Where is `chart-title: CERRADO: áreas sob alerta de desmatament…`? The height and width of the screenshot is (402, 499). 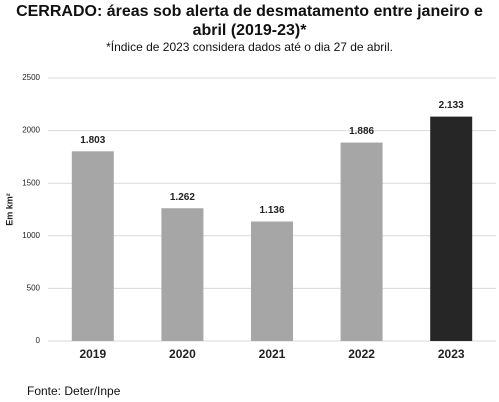
chart-title: CERRADO: áreas sob alerta de desmatament… is located at coordinates (249, 21).